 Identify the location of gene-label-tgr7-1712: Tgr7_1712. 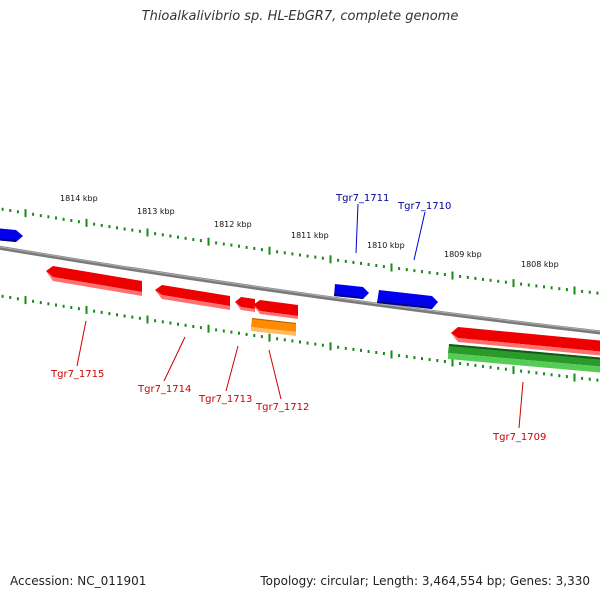
(282, 407).